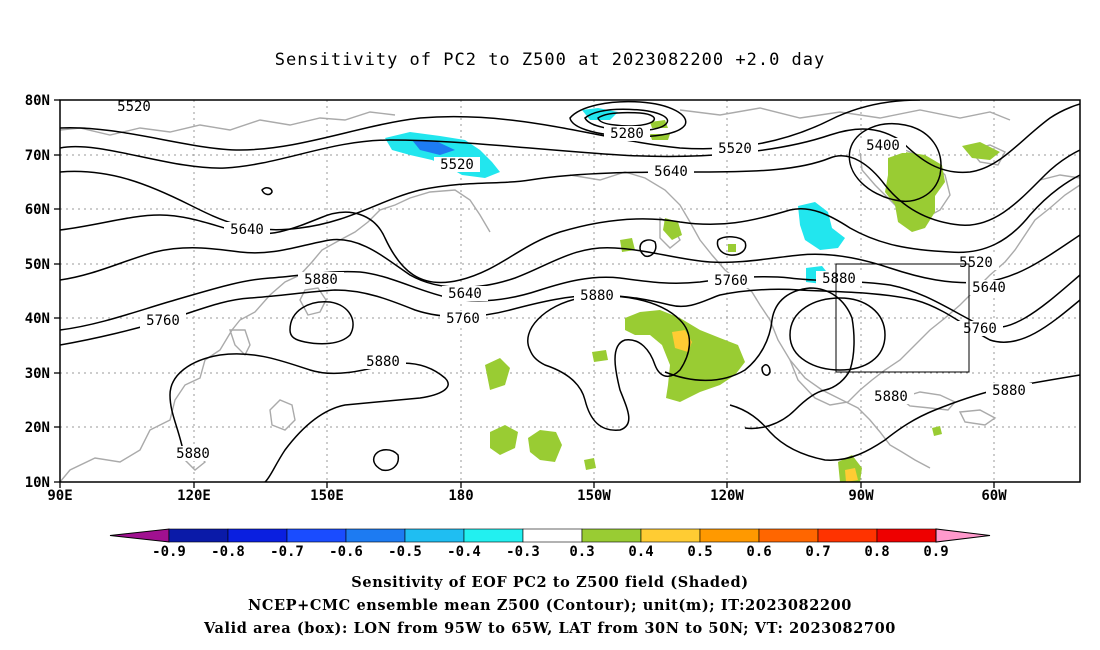 Image resolution: width=1100 pixels, height=650 pixels. What do you see at coordinates (346, 552) in the screenshot?
I see `colorbar-label: -0.6` at bounding box center [346, 552].